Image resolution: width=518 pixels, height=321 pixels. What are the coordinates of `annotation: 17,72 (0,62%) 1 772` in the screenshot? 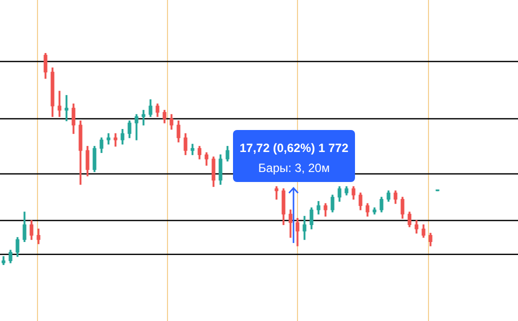 It's located at (294, 148).